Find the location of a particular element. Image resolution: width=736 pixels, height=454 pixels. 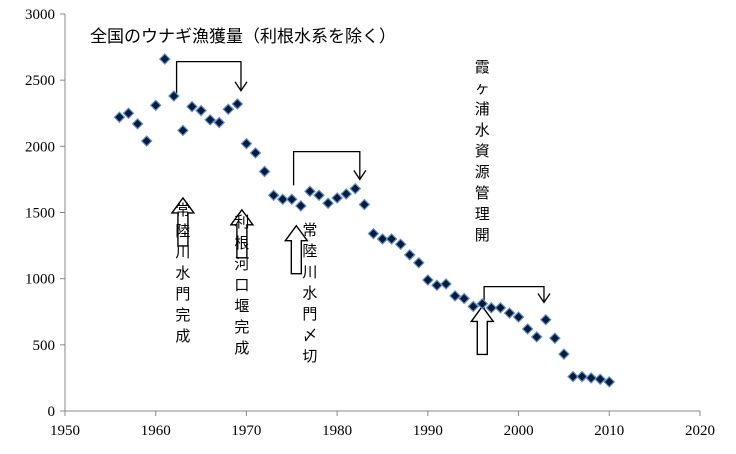

y-tick-label: 2500 is located at coordinates (40, 81).